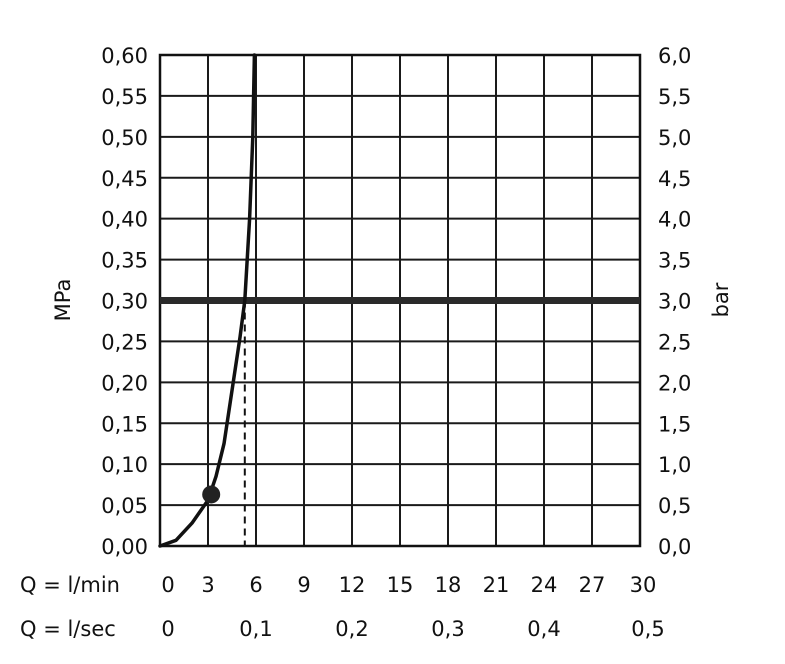 This screenshot has width=785, height=664. I want to click on y-tick-label-mpa: 0,10, so click(124, 465).